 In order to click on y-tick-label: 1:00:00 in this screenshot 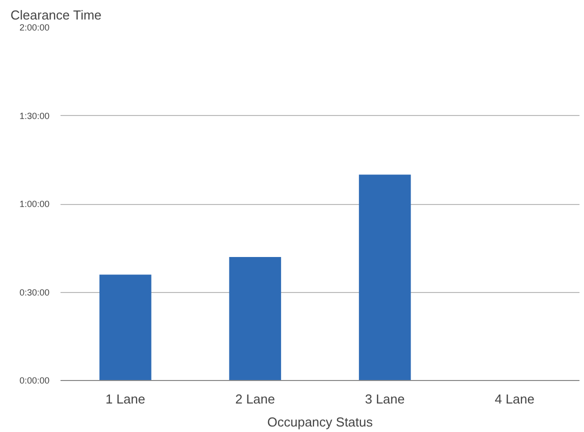, I will do `click(34, 204)`.